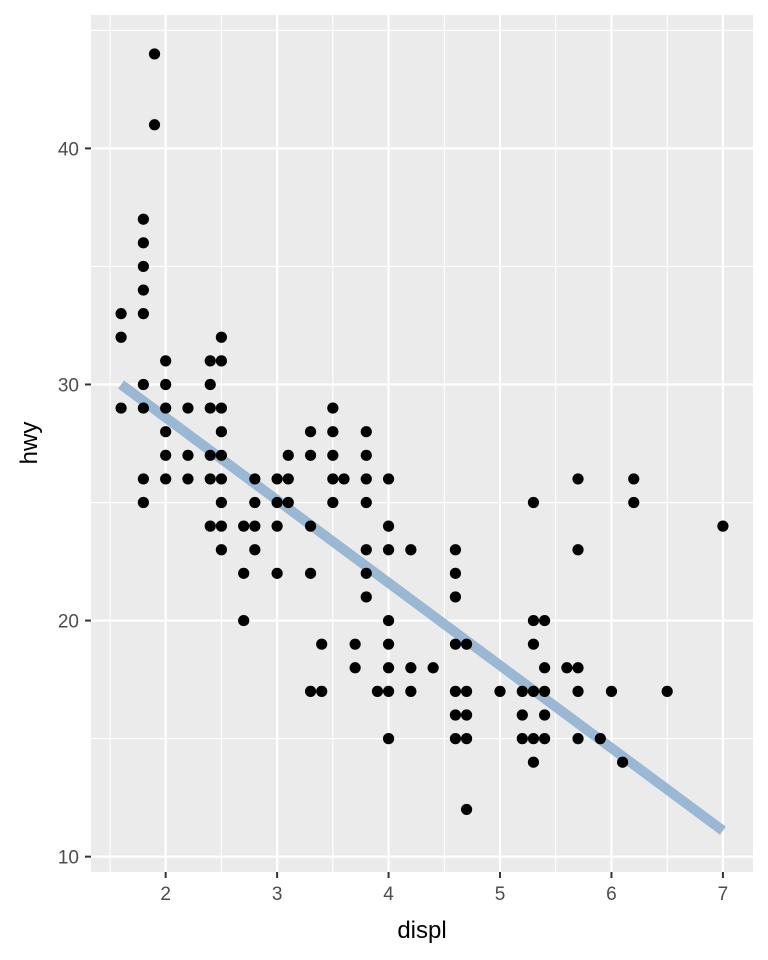 Image resolution: width=768 pixels, height=960 pixels. Describe the element at coordinates (277, 894) in the screenshot. I see `x-tick-label: 3` at that location.